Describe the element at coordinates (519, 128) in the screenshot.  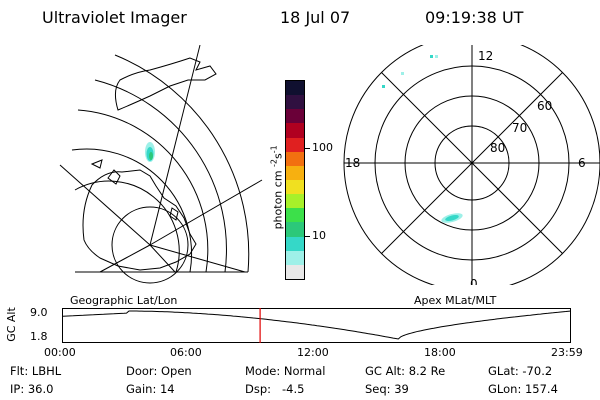
I see `lat-label-70: 70` at that location.